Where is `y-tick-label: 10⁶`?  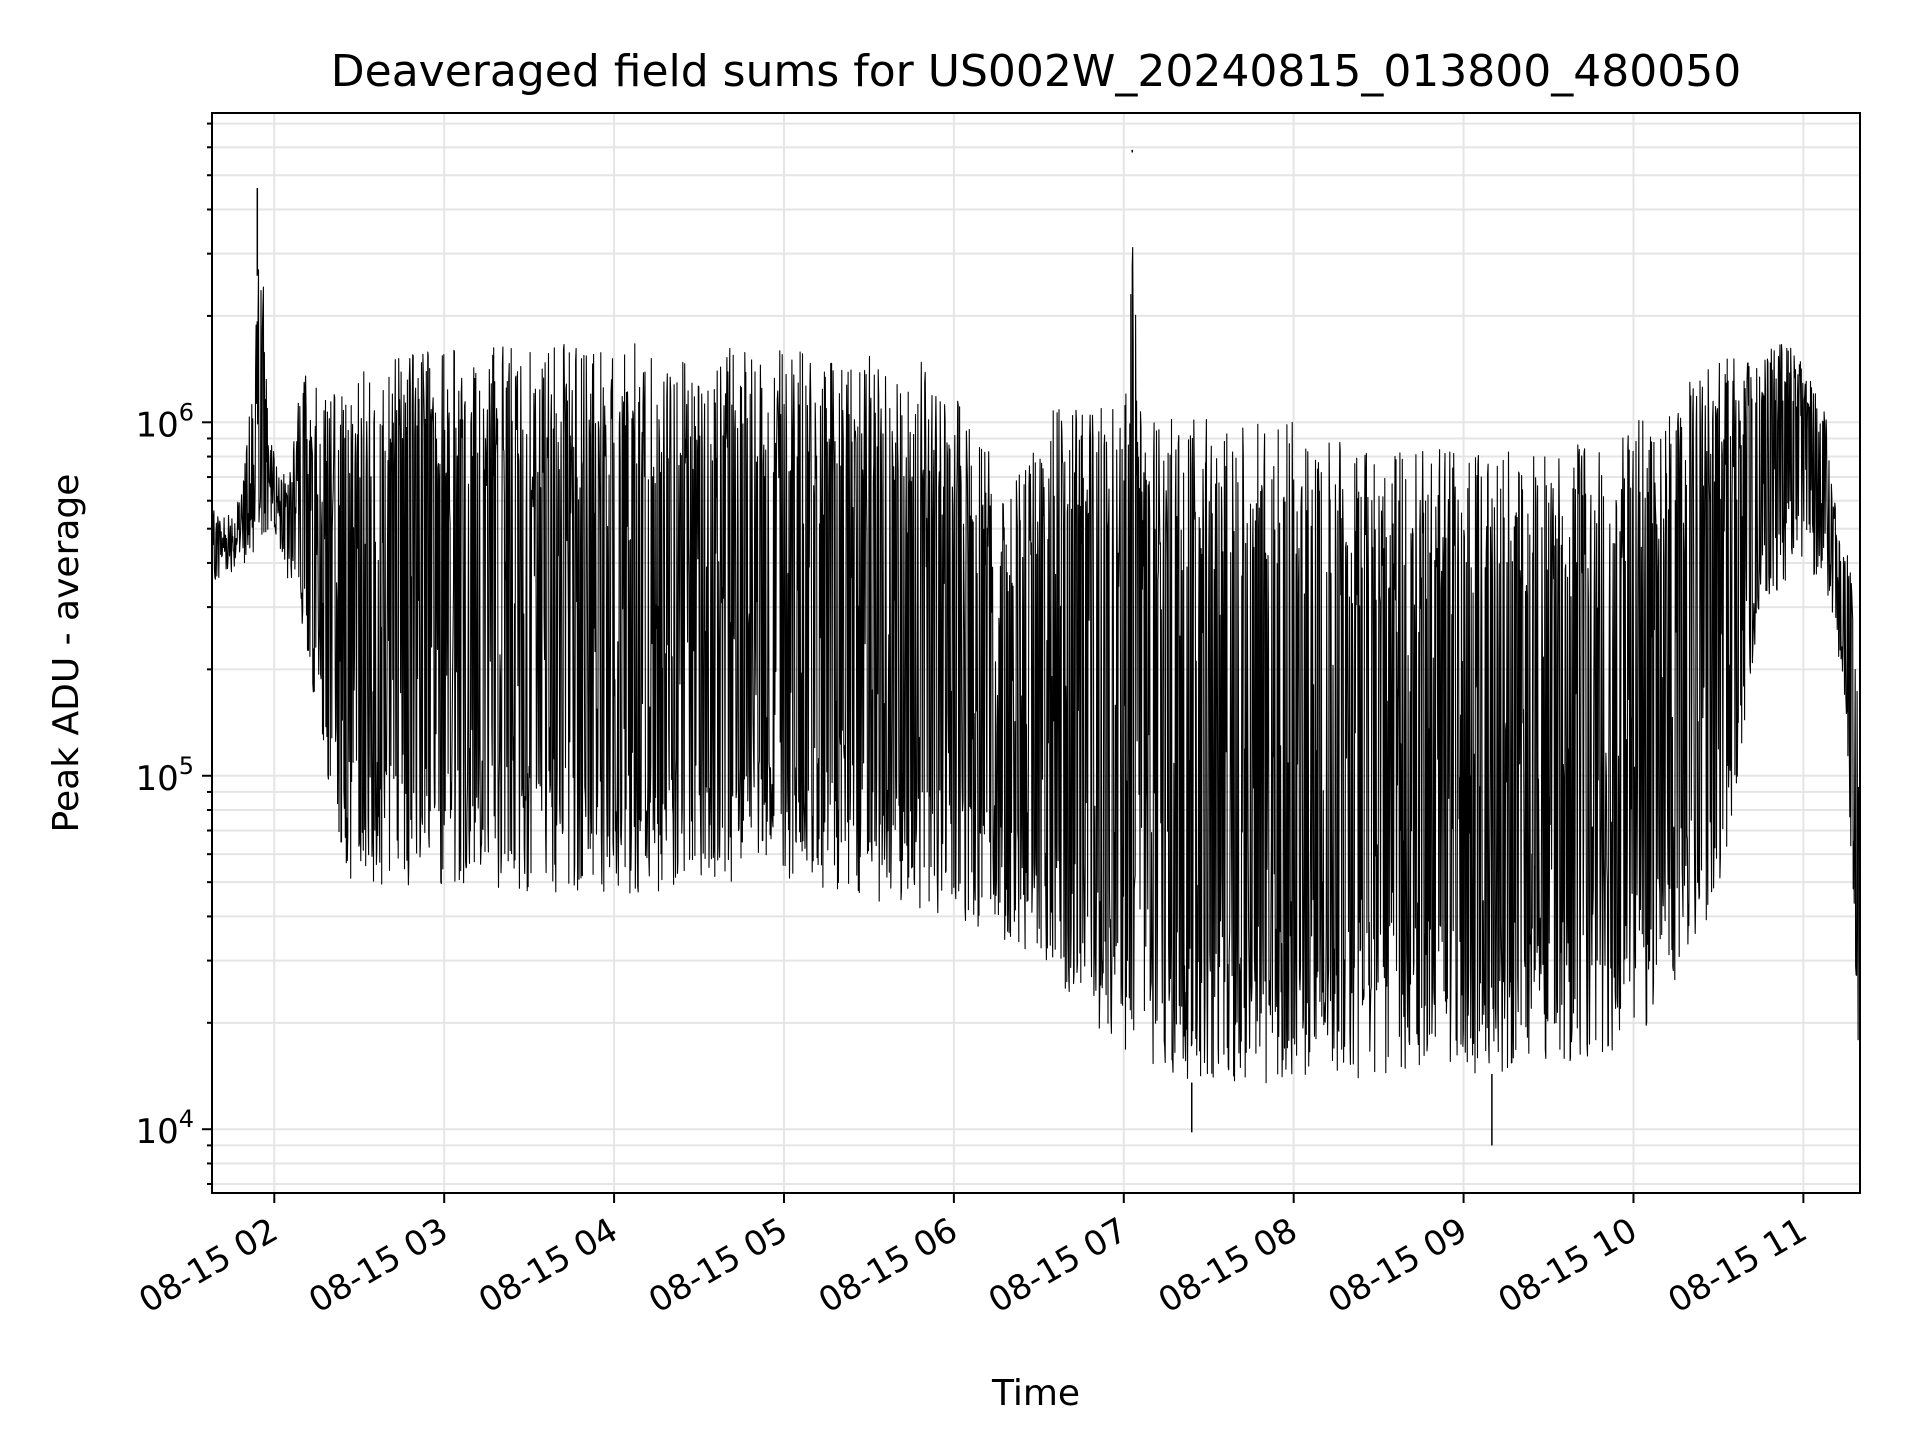
y-tick-label: 10⁶ is located at coordinates (164, 421).